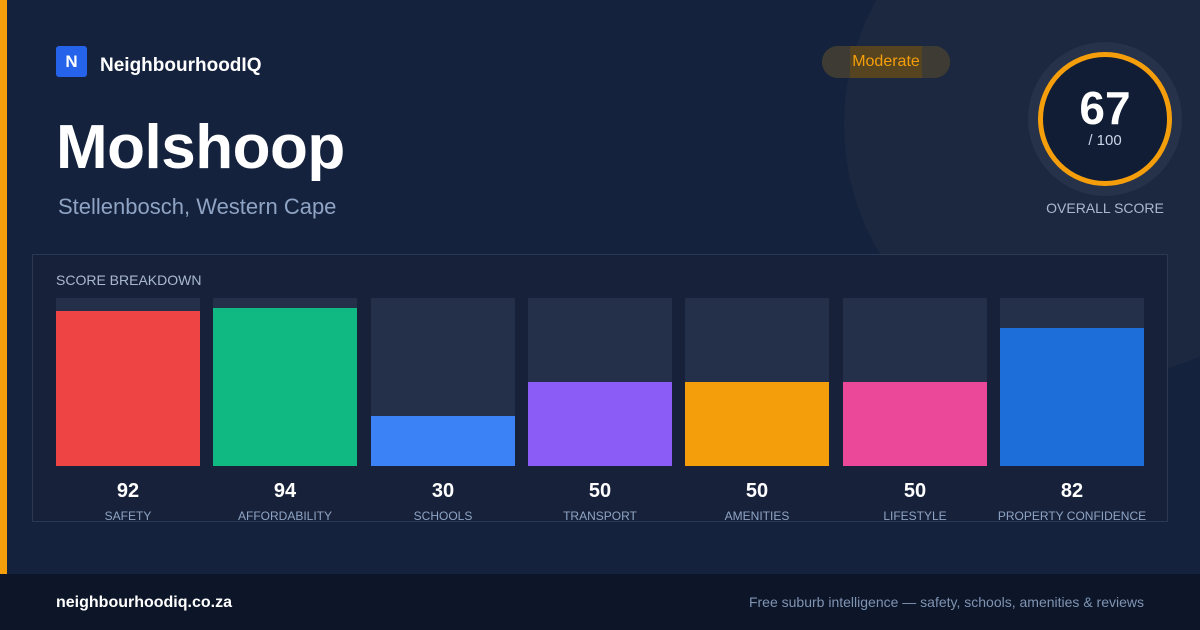 The width and height of the screenshot is (1200, 630). I want to click on accent-stripe, so click(3, 287).